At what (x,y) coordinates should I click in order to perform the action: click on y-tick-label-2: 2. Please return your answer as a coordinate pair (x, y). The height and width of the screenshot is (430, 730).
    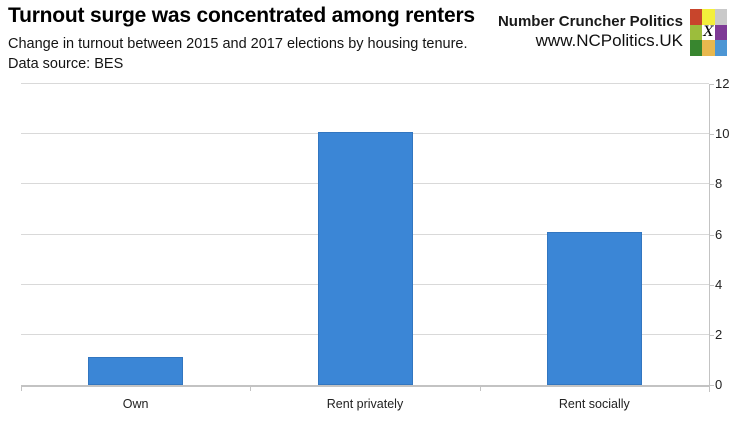
    Looking at the image, I should click on (719, 334).